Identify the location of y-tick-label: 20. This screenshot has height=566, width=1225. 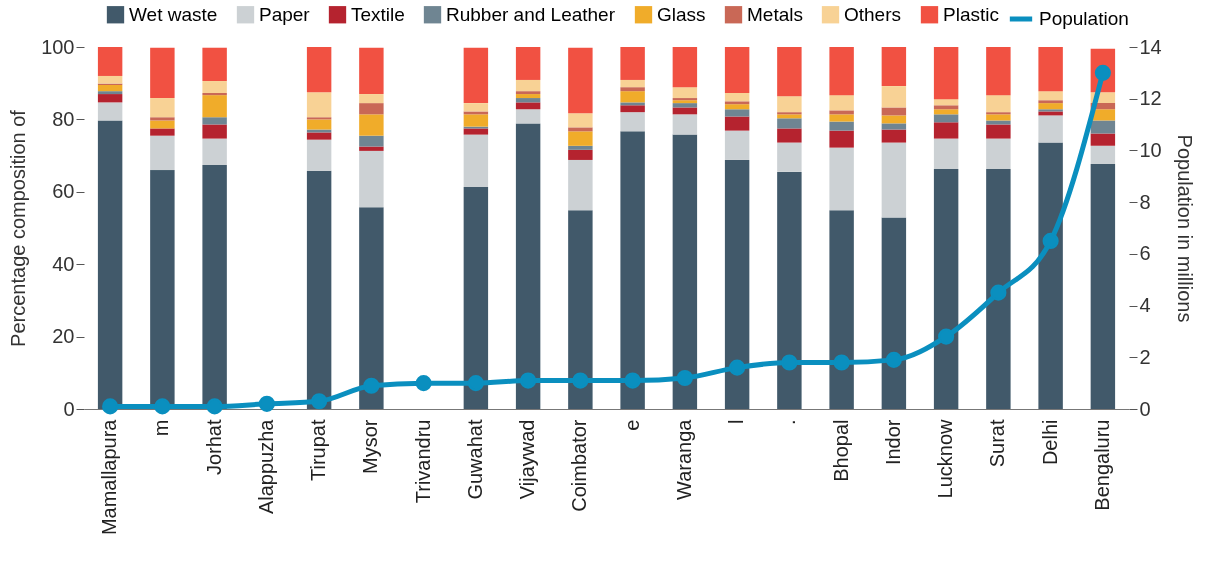
(63, 336).